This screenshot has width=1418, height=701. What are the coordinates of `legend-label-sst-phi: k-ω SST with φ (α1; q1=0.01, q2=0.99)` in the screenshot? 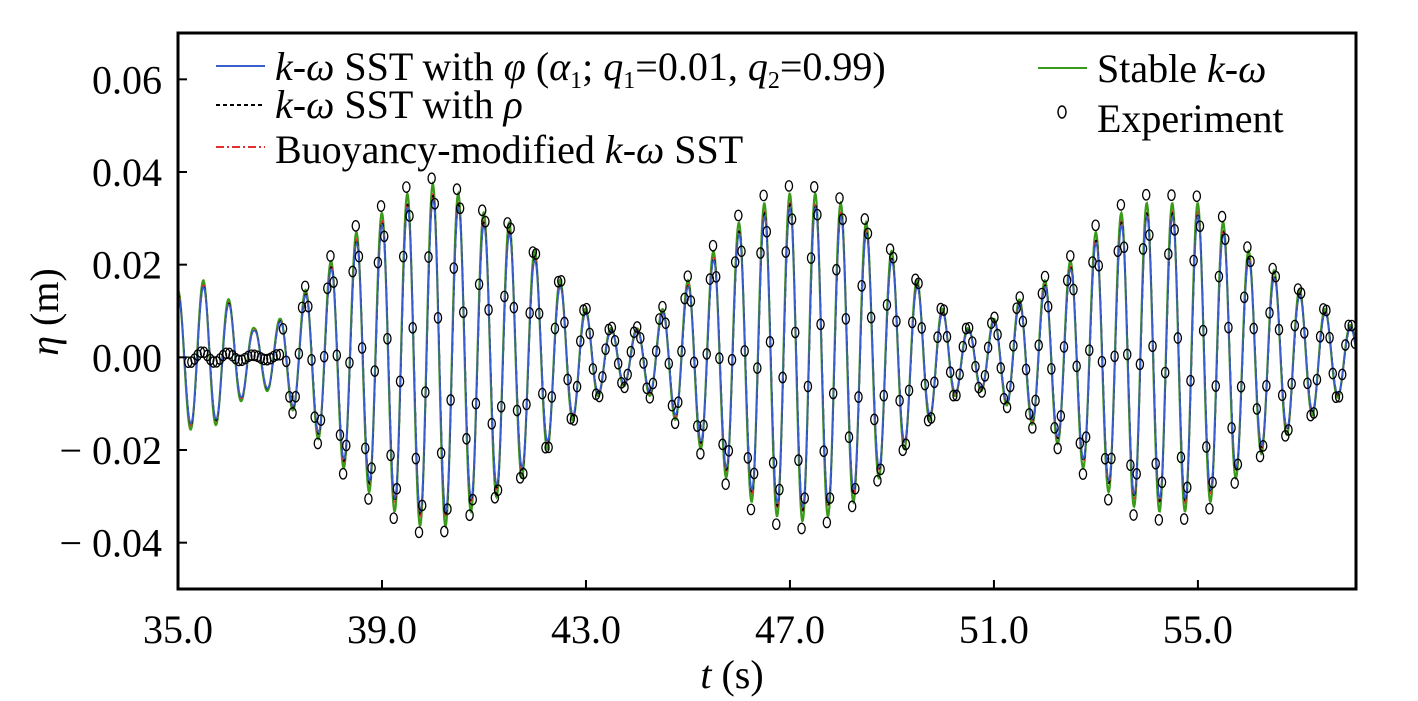 It's located at (580, 69).